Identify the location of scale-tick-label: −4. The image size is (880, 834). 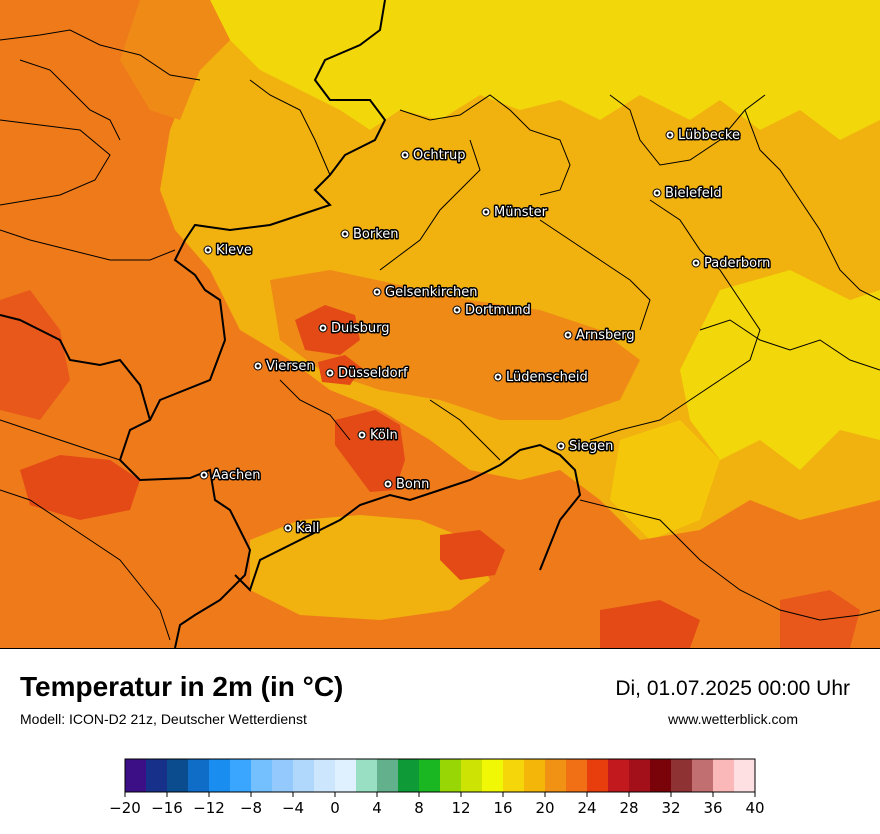
(293, 808).